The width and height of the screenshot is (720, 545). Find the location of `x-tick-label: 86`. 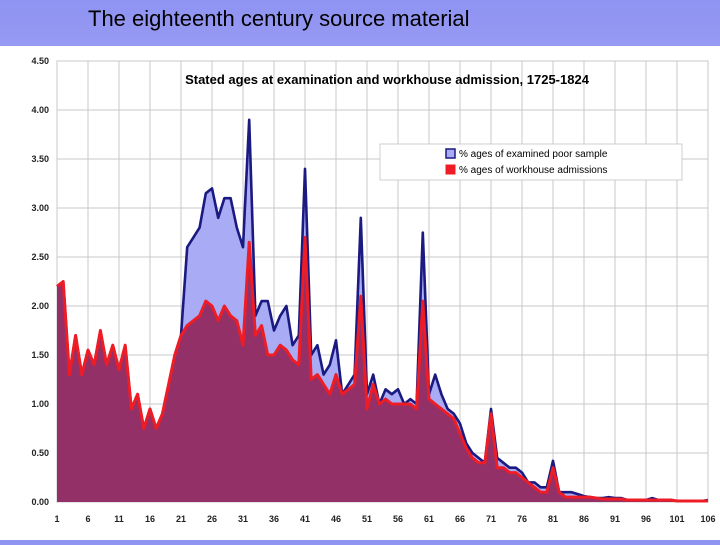

x-tick-label: 86 is located at coordinates (584, 519).